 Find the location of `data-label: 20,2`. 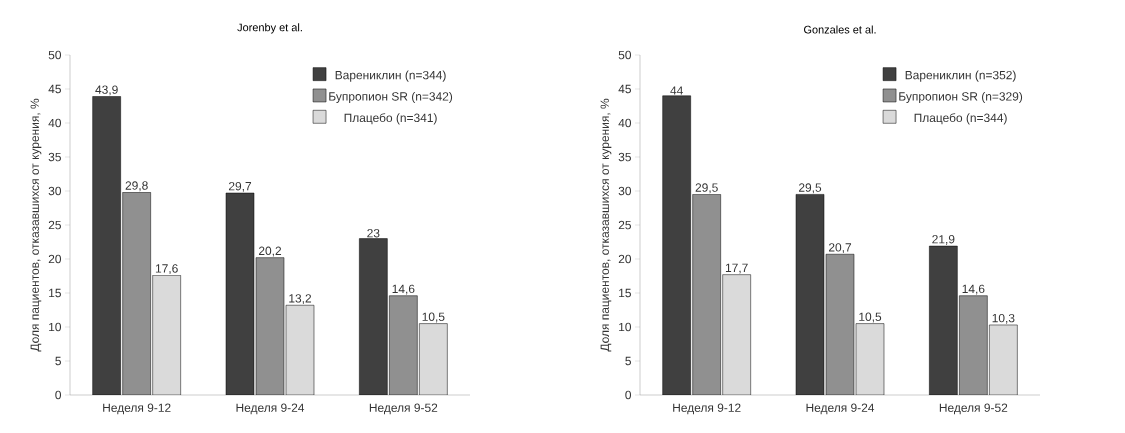

data-label: 20,2 is located at coordinates (270, 251).